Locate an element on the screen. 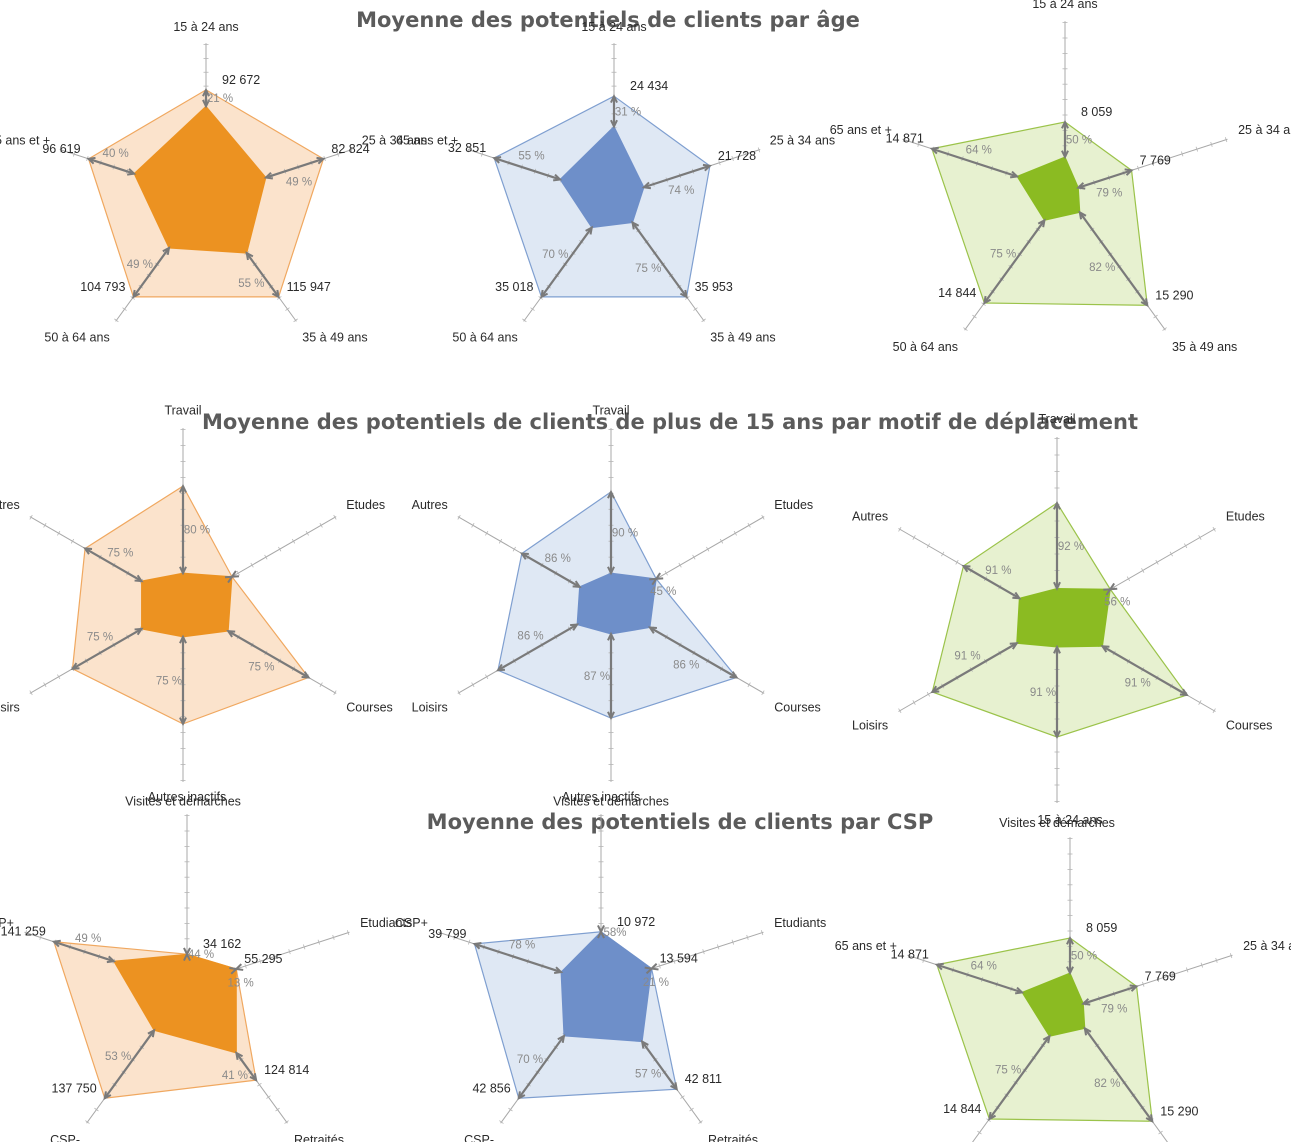 This screenshot has height=1142, width=1291. axis-label: Travail is located at coordinates (182, 411).